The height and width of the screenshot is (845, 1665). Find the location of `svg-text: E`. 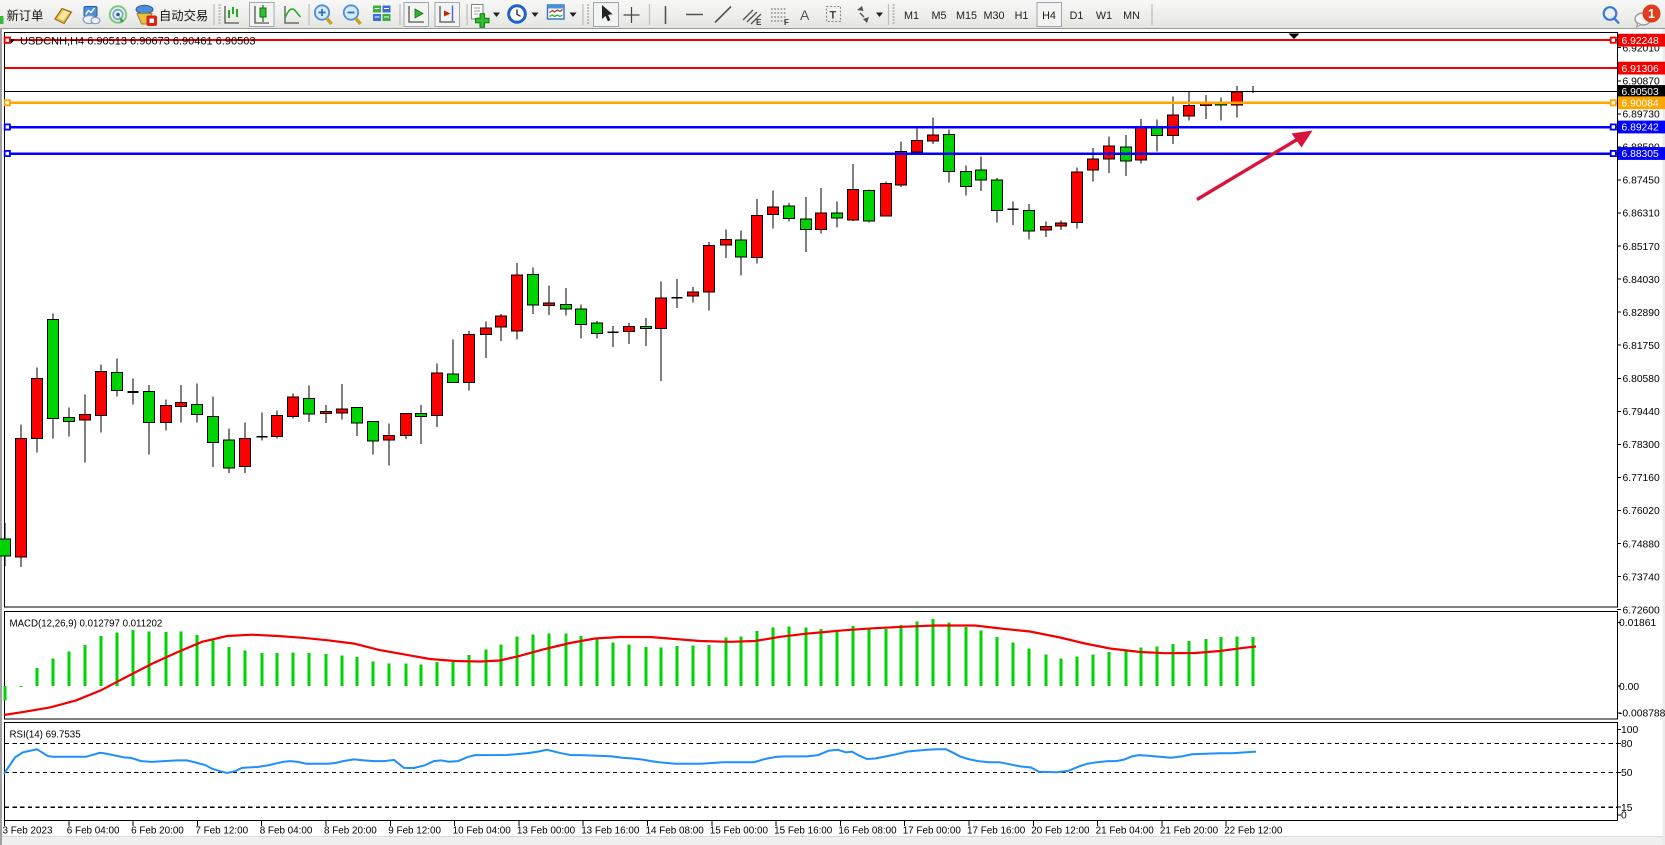

svg-text: E is located at coordinates (759, 22).